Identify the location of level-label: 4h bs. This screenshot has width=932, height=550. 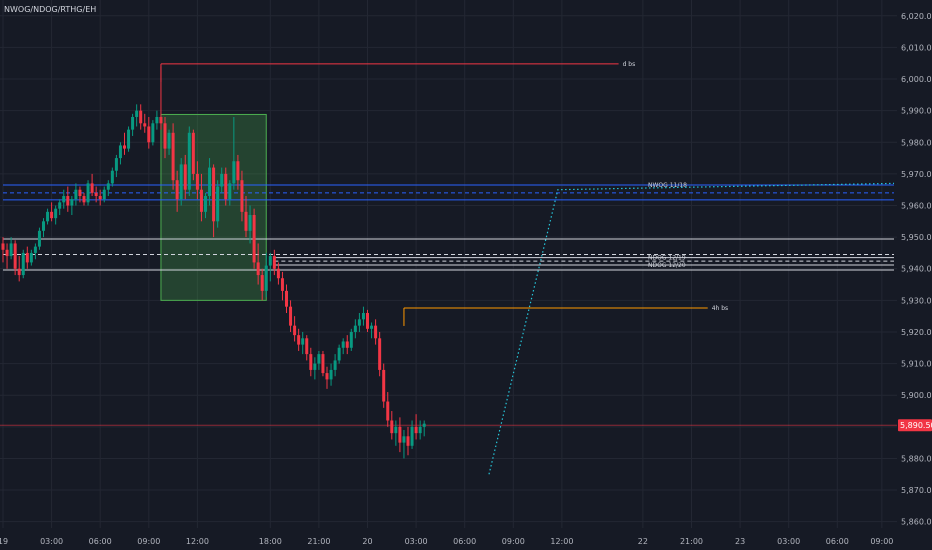
(720, 308).